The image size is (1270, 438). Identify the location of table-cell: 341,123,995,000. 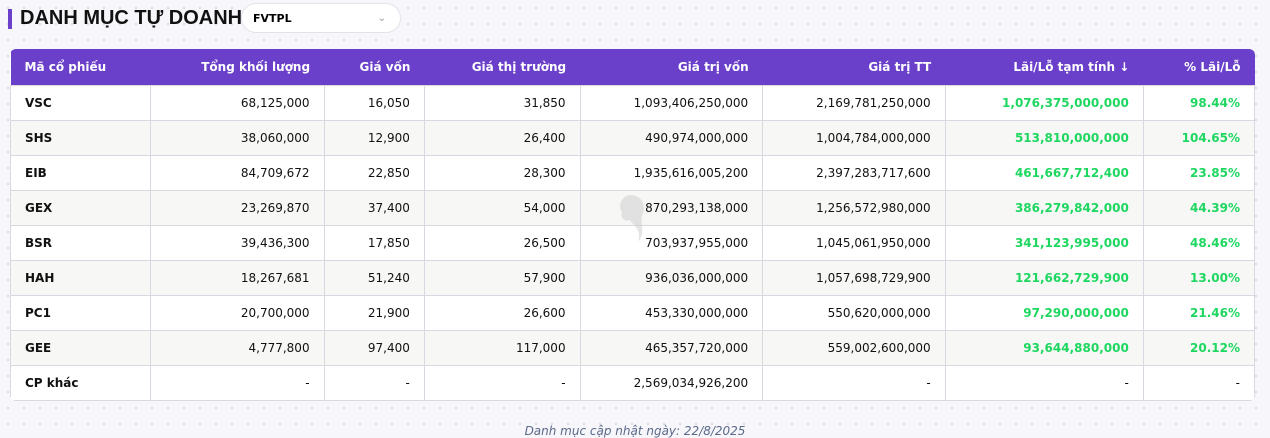
(1044, 243).